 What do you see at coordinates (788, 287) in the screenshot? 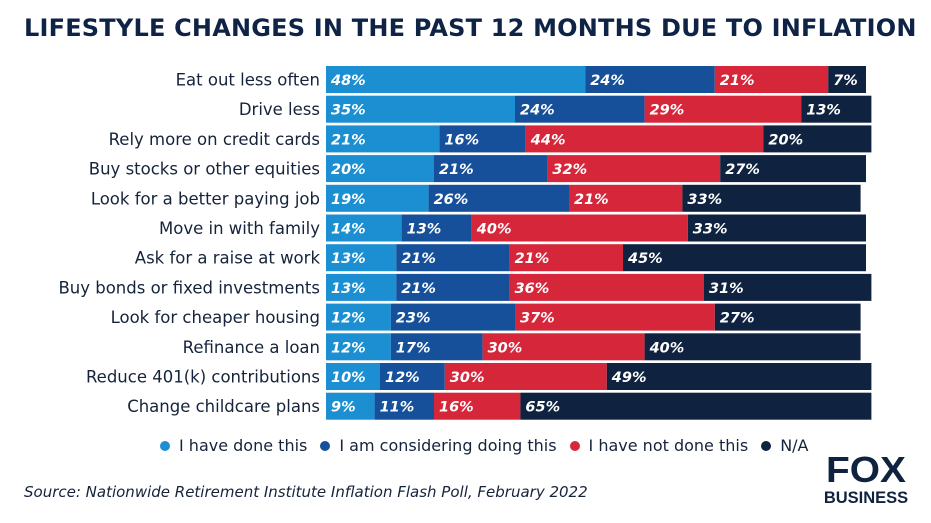
I see `bar-buy-bonds-or-fixed-investments-n-a` at bounding box center [788, 287].